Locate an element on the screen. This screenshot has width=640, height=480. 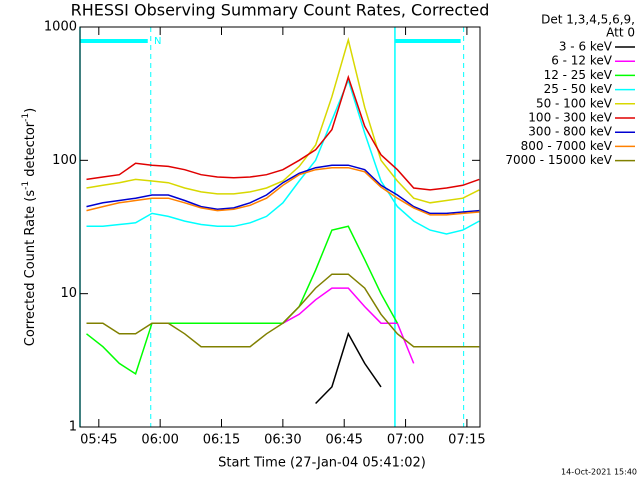
x-tick-label: 07:00 is located at coordinates (405, 440).